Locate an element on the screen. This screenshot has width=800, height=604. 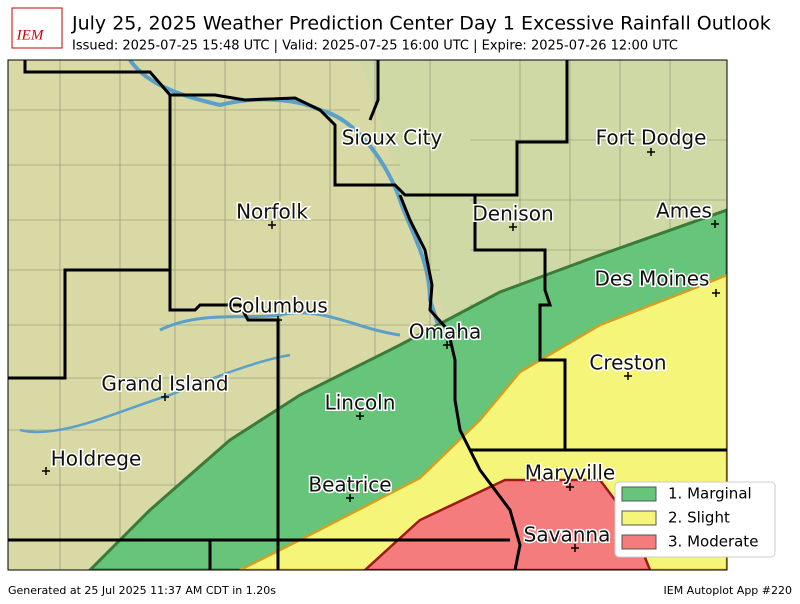
city-label: Denison is located at coordinates (512, 214).